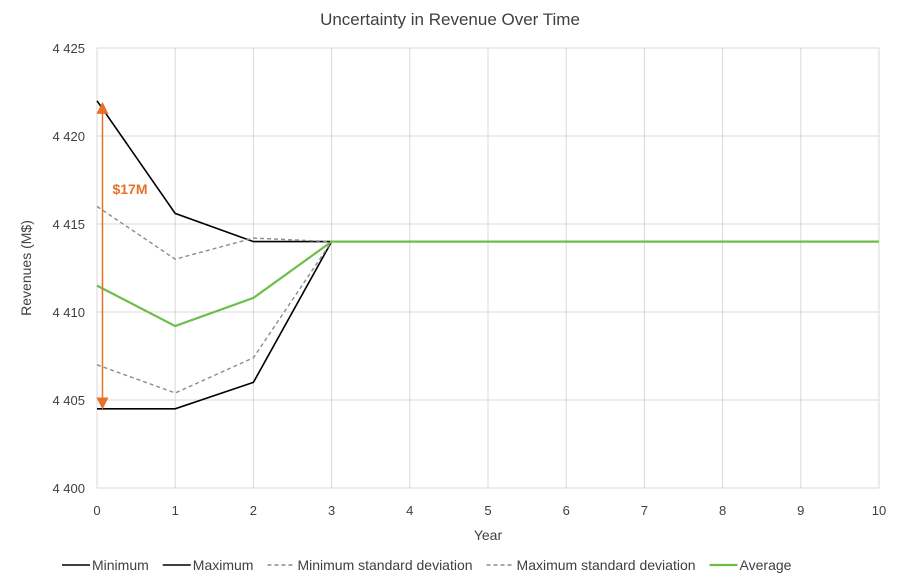  I want to click on x-tick-label: 5, so click(487, 510).